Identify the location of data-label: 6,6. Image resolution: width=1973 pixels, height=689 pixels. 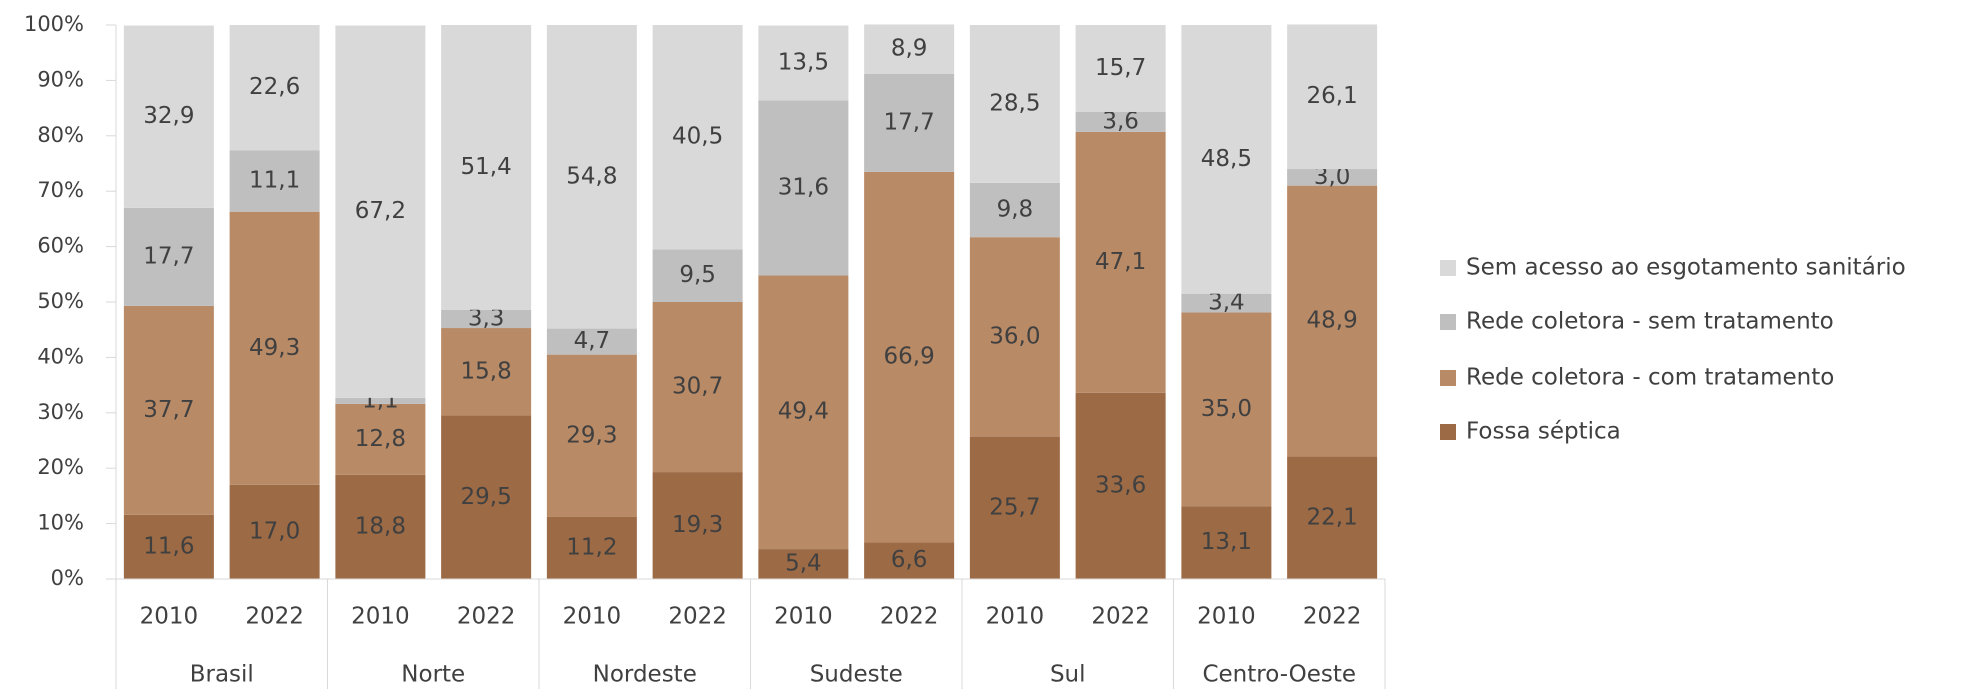
(909, 560).